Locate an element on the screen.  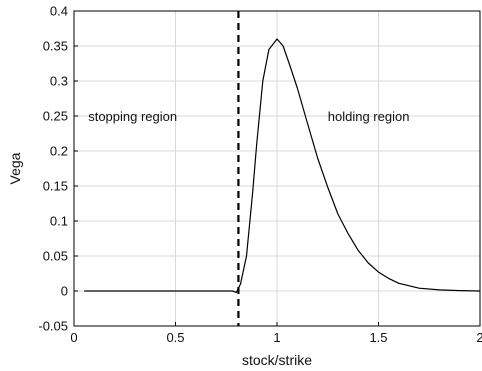
y-tick-label: -0.05 is located at coordinates (53, 326).